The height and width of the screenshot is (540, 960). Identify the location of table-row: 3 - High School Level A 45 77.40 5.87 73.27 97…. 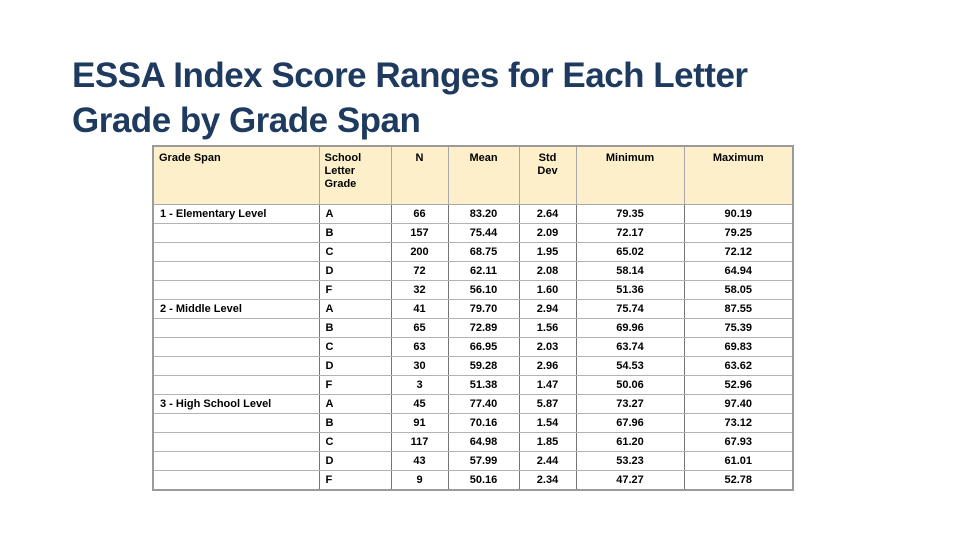
(473, 404).